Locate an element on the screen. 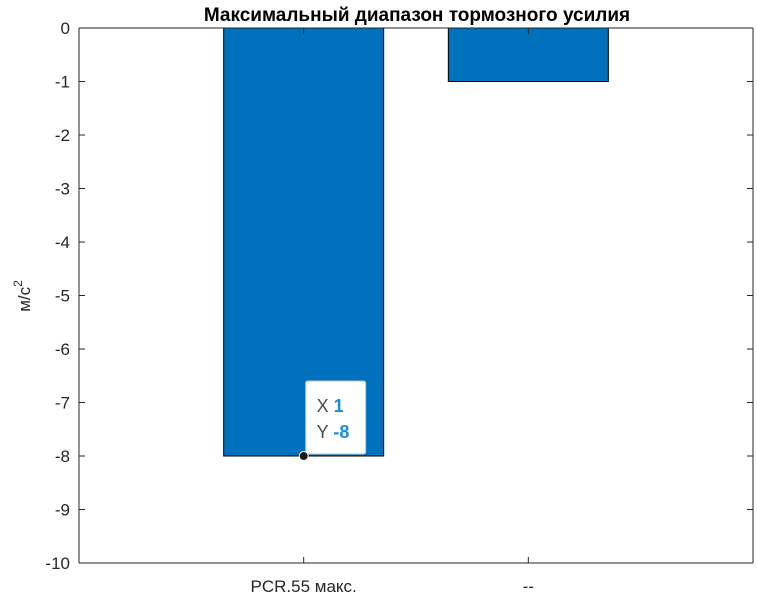 The image size is (757, 596). y-tick-label: -3 is located at coordinates (62, 189).